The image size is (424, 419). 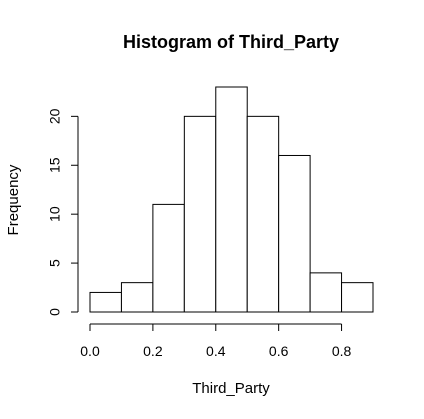 What do you see at coordinates (216, 341) in the screenshot?
I see `x-axis: 0.0 0.2 0.4 0.6 0.8` at bounding box center [216, 341].